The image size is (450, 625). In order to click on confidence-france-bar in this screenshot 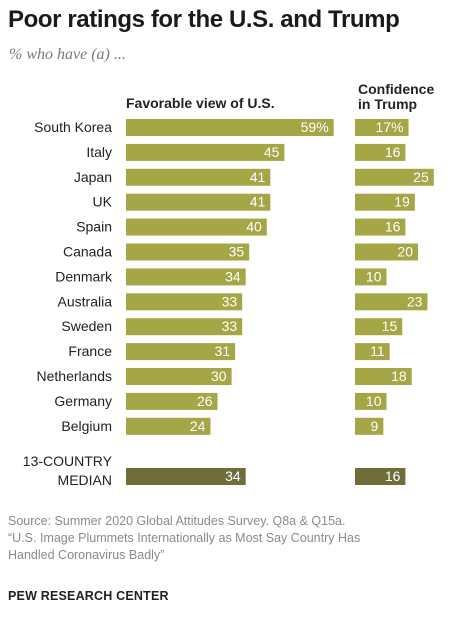, I will do `click(372, 352)`.